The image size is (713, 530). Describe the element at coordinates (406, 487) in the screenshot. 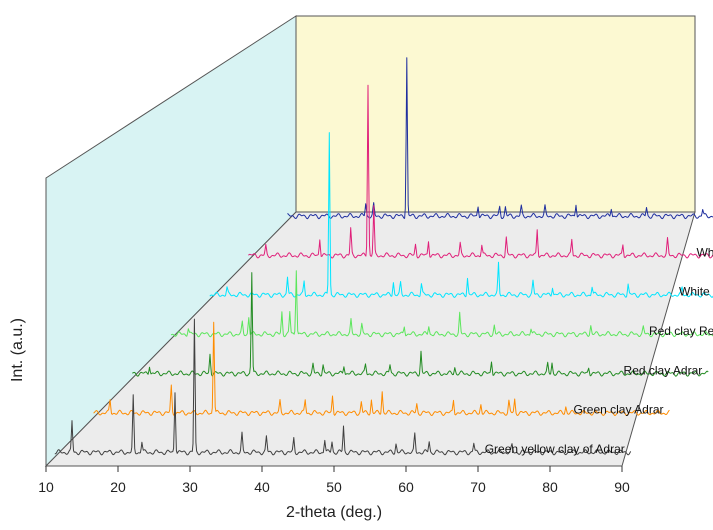

I see `x-tick-label: 60` at that location.